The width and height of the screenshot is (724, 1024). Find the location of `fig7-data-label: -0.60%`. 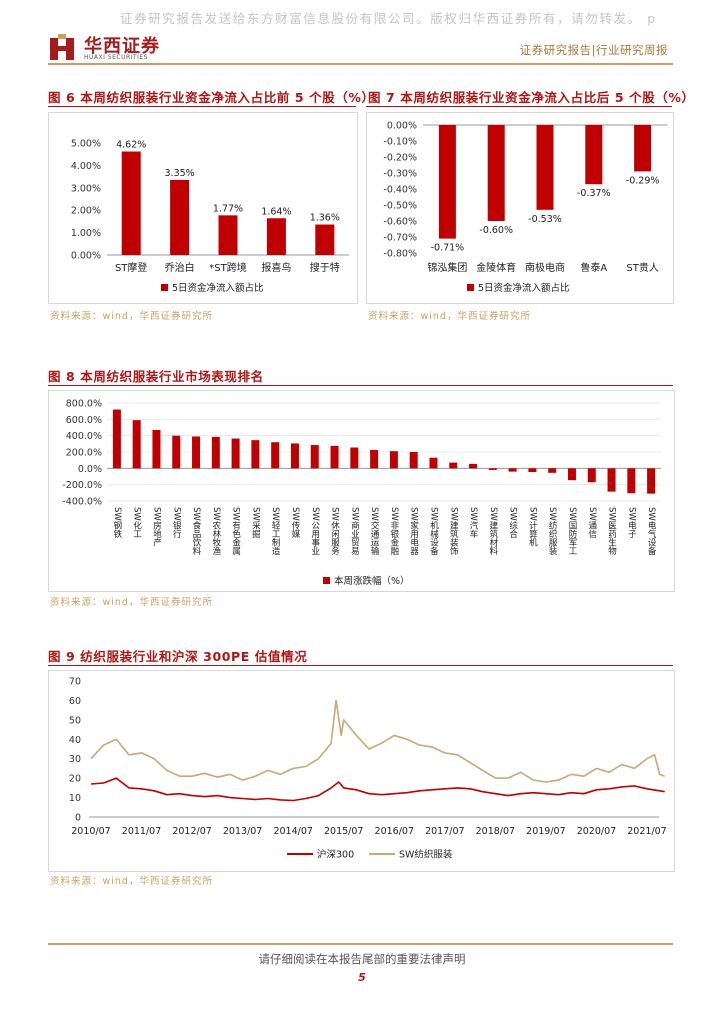

fig7-data-label: -0.60% is located at coordinates (496, 230).